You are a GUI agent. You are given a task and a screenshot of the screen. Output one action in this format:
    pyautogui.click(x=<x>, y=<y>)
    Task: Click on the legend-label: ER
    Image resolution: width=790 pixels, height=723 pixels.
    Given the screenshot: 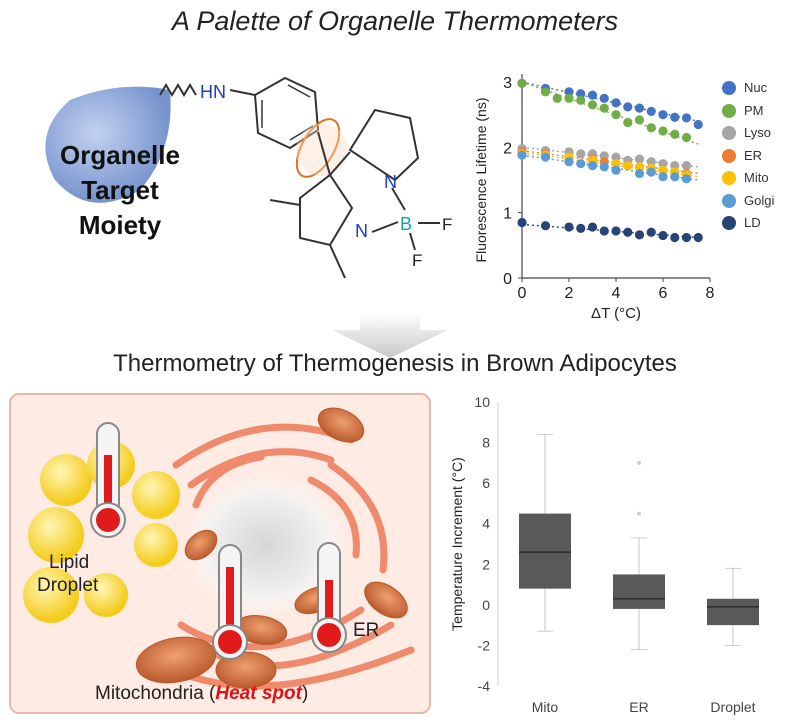 What is the action you would take?
    pyautogui.click(x=753, y=155)
    